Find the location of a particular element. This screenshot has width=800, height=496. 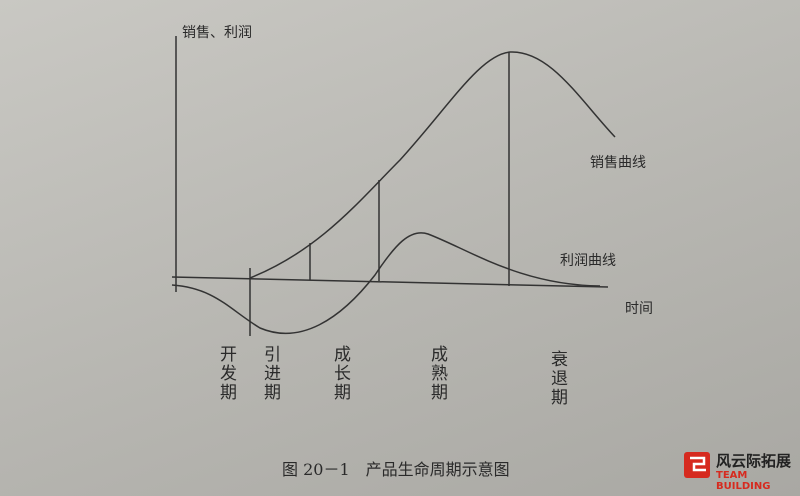

profit-curve is located at coordinates (386, 283).